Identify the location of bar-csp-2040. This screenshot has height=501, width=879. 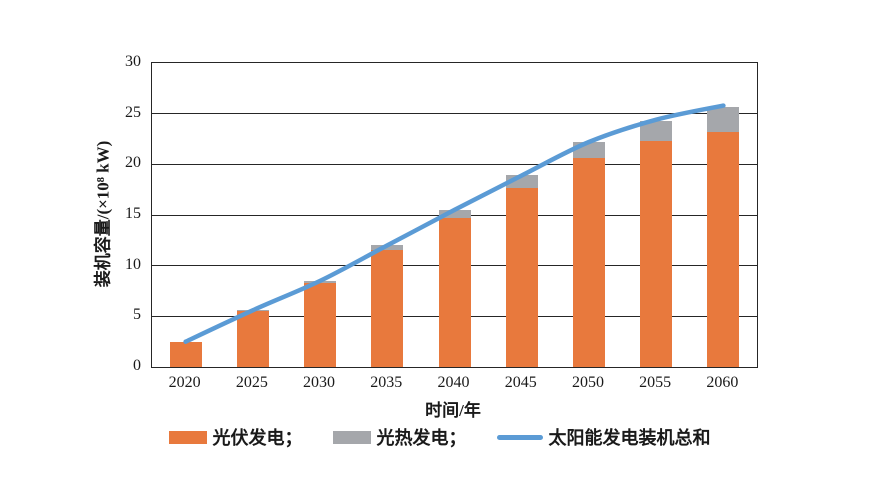
(454, 214).